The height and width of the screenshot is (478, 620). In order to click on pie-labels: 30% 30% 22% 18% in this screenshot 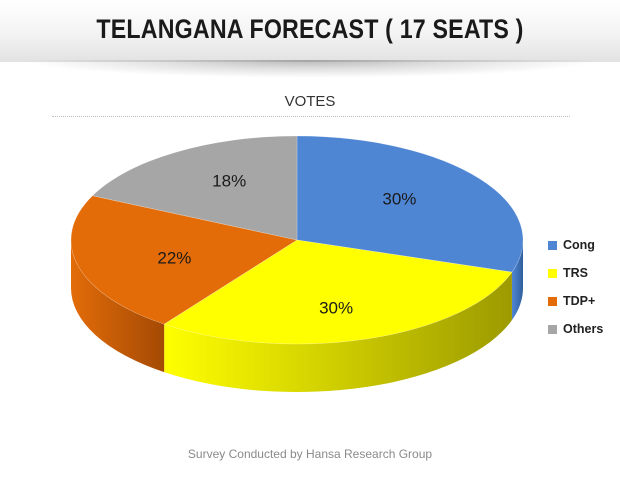, I will do `click(286, 244)`.